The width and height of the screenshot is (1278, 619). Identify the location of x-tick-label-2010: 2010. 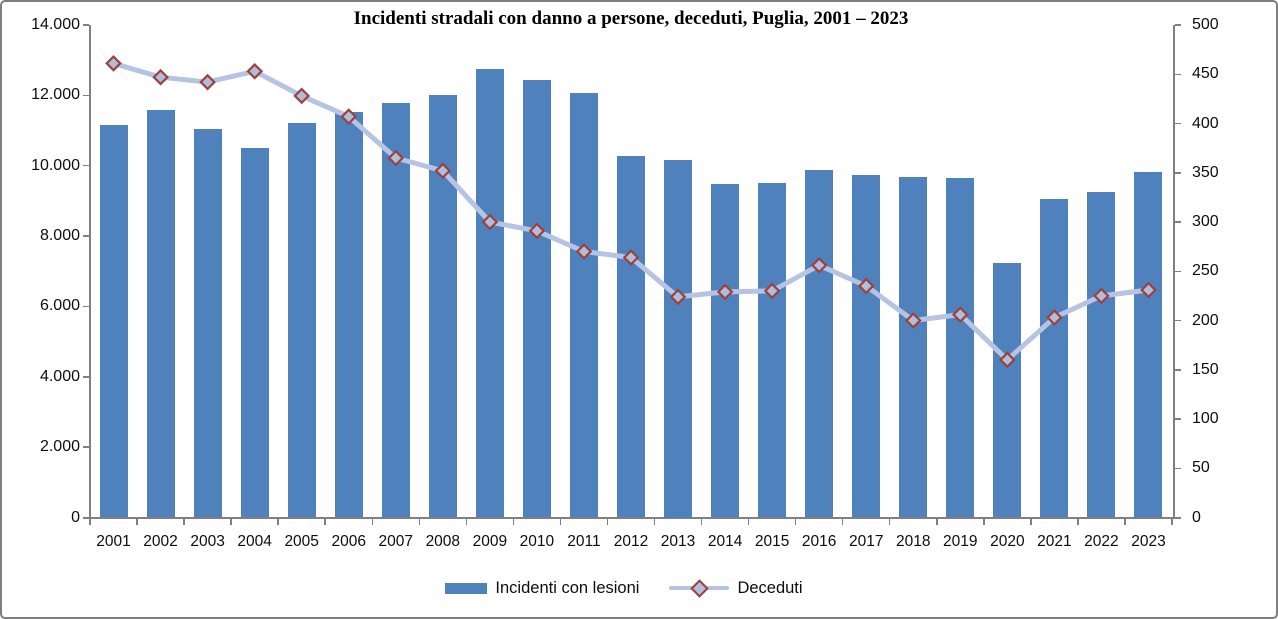
(537, 541).